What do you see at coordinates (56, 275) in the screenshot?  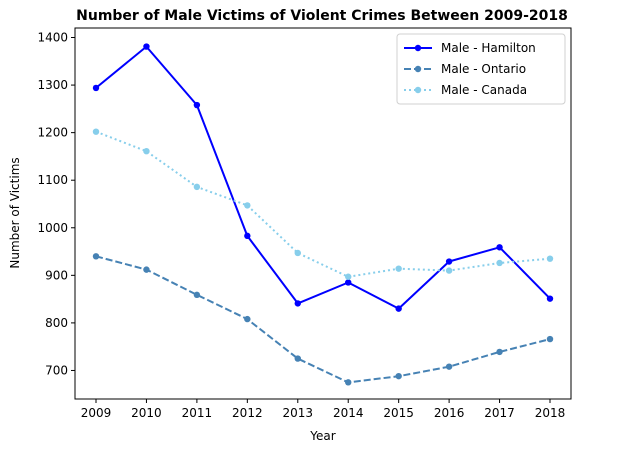 I see `y-tick-label: 900` at bounding box center [56, 275].